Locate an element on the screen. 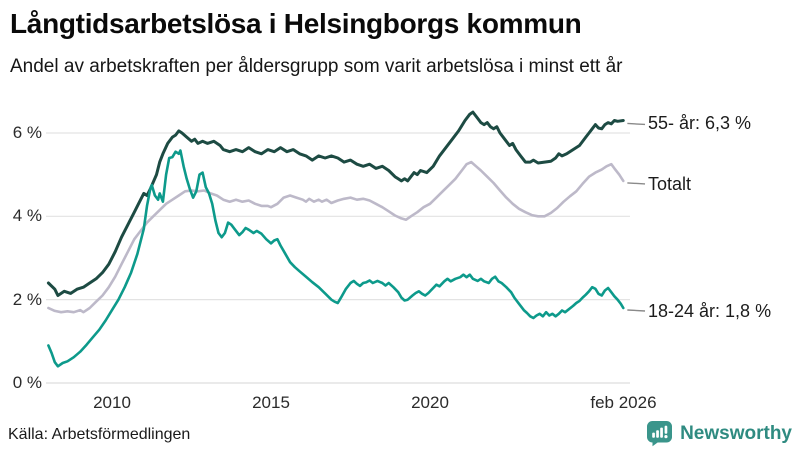  y-tick-label-4: 4 % is located at coordinates (27, 216).